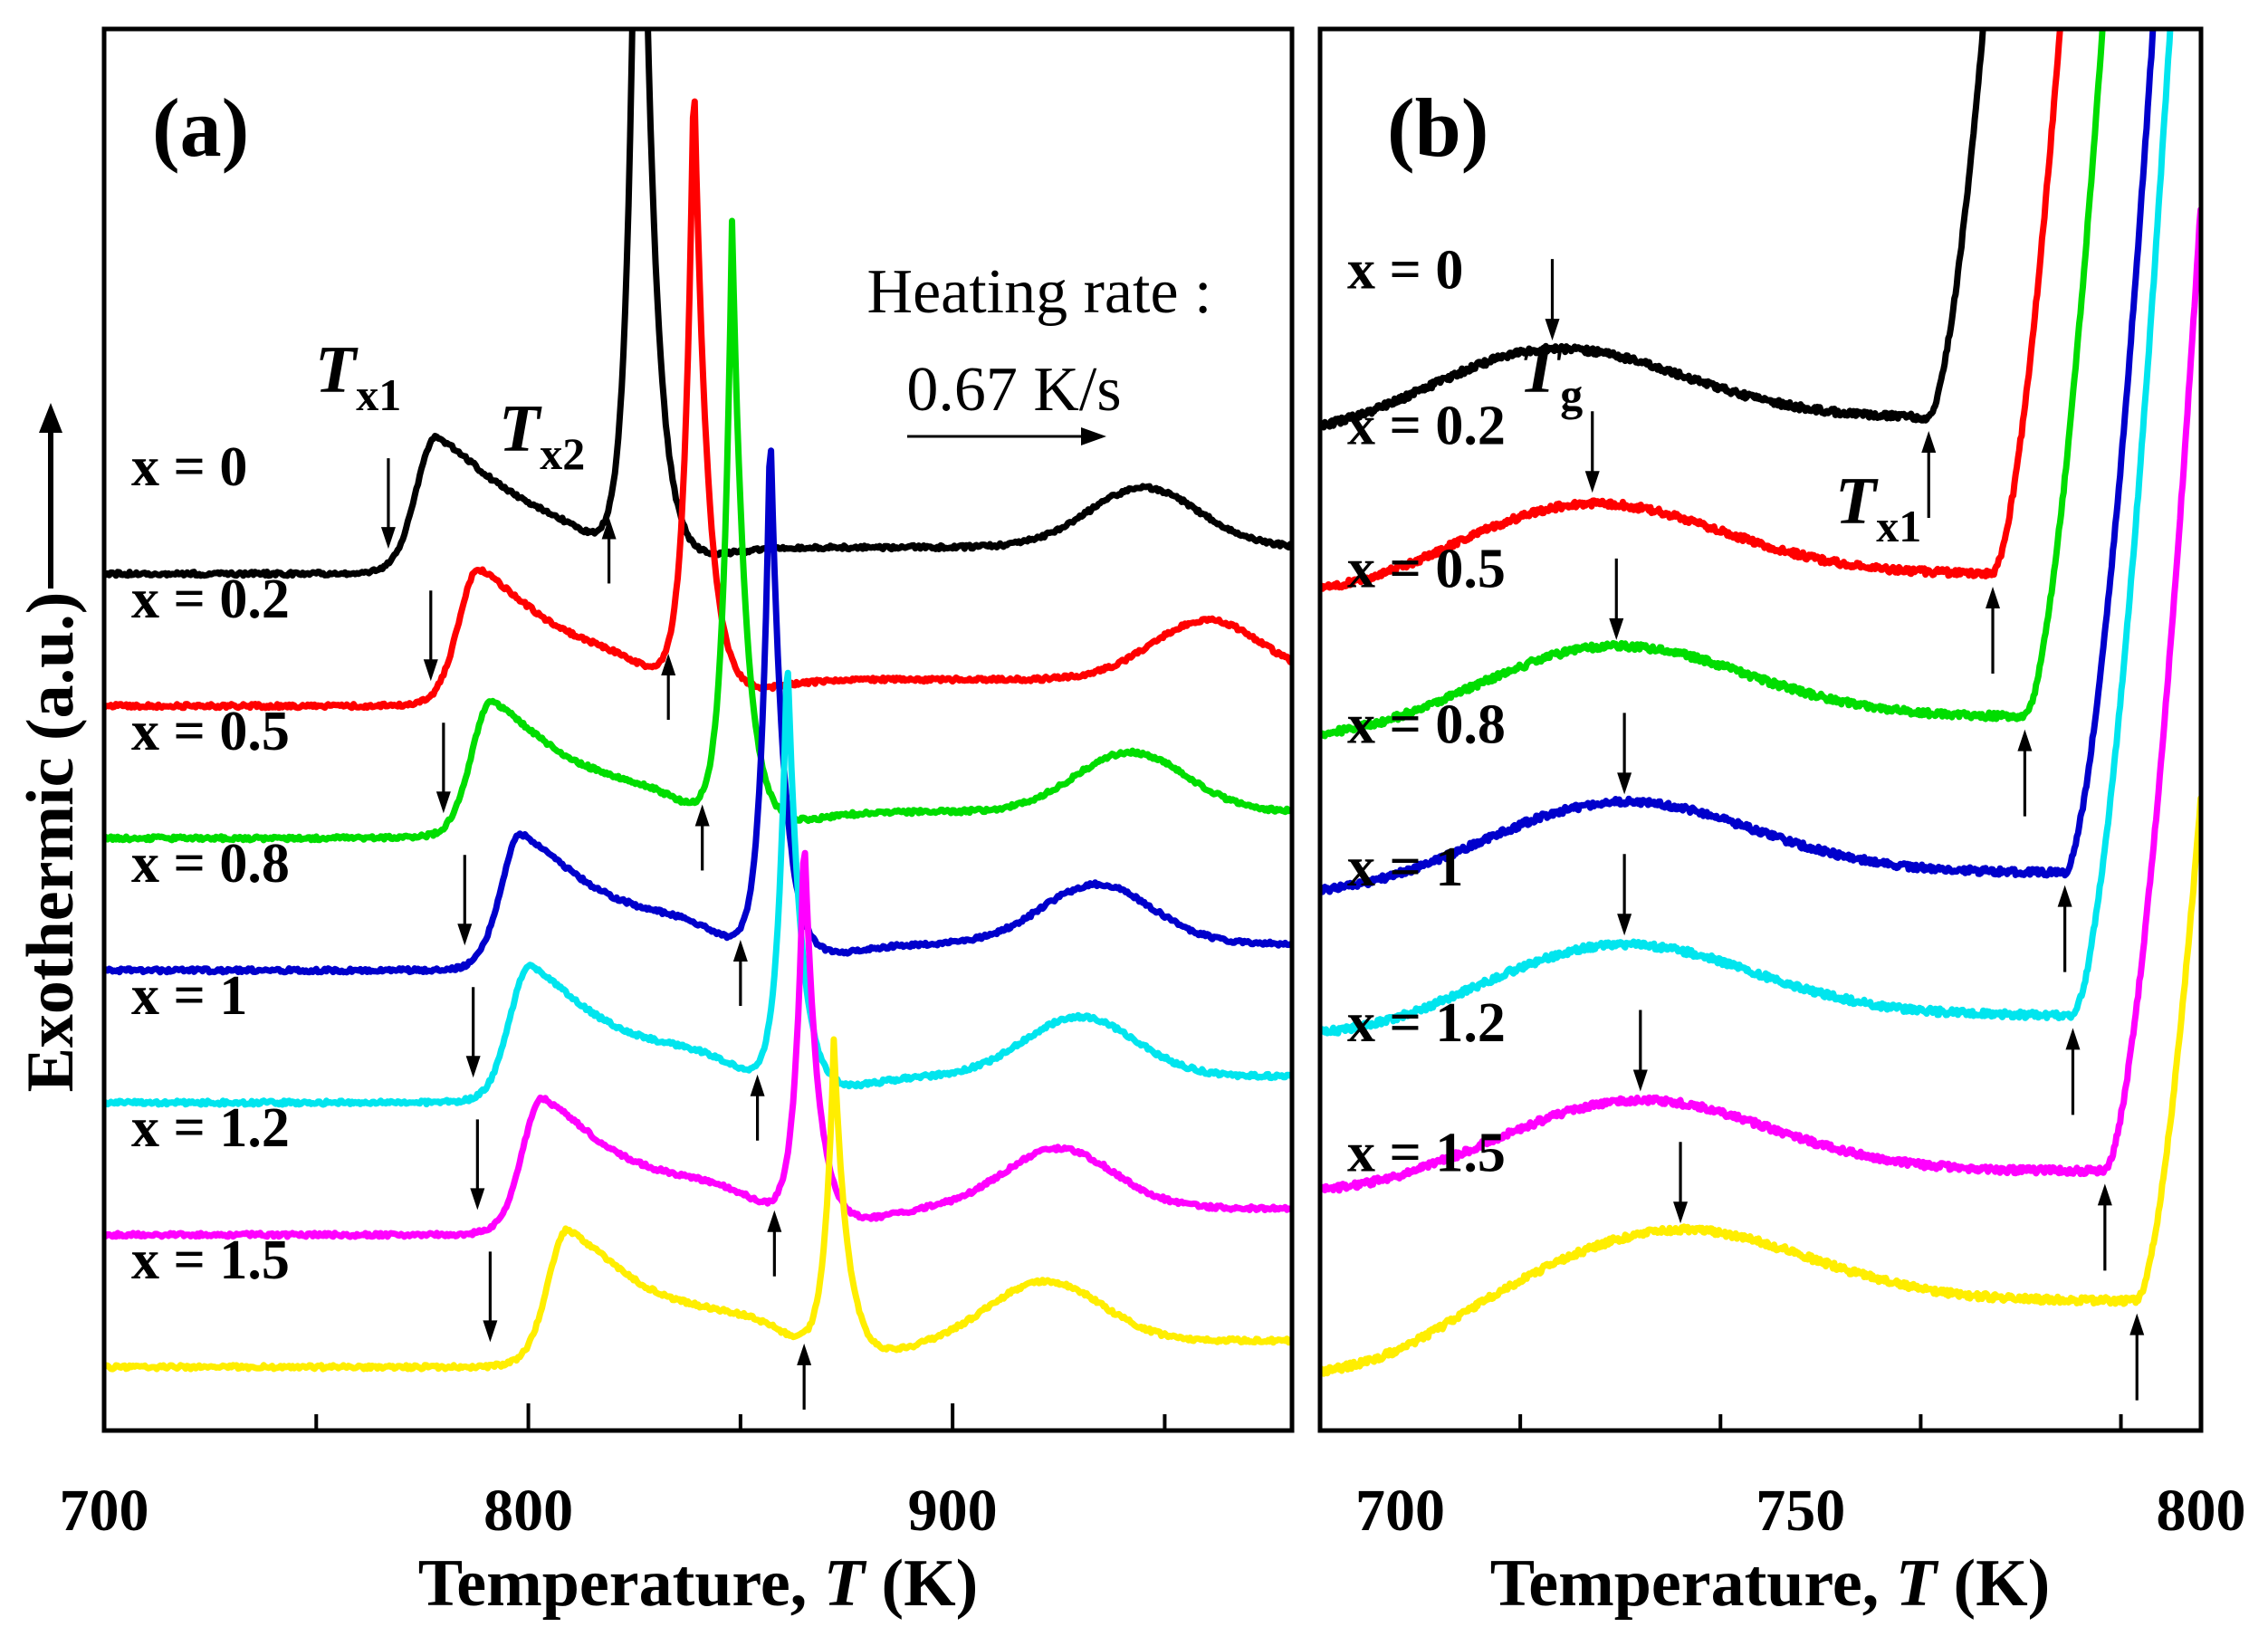 Image resolution: width=2268 pixels, height=1627 pixels. What do you see at coordinates (1878, 508) in the screenshot?
I see `tx1-annotation-b: Tx1` at bounding box center [1878, 508].